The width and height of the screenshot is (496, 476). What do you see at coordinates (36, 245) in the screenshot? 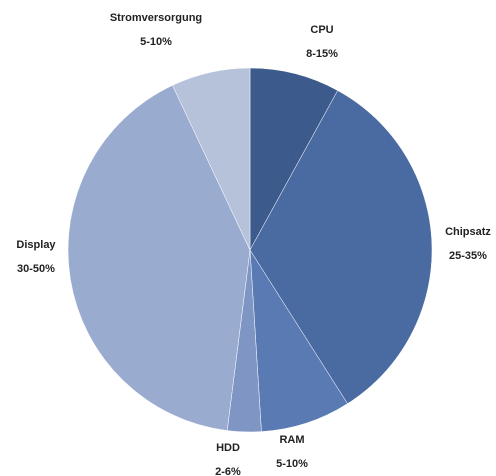
I see `slice-label: Display` at bounding box center [36, 245].